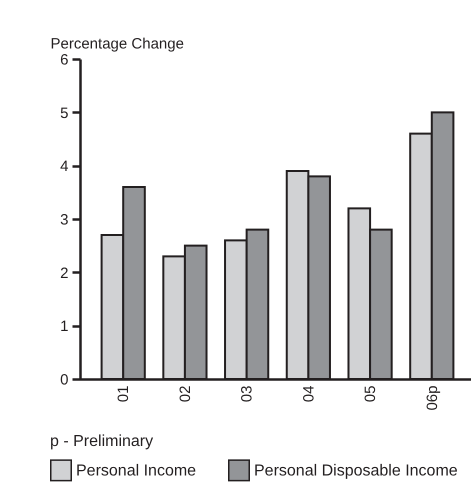 The height and width of the screenshot is (496, 471). What do you see at coordinates (117, 44) in the screenshot?
I see `y-axis-title: Percentage Change` at bounding box center [117, 44].